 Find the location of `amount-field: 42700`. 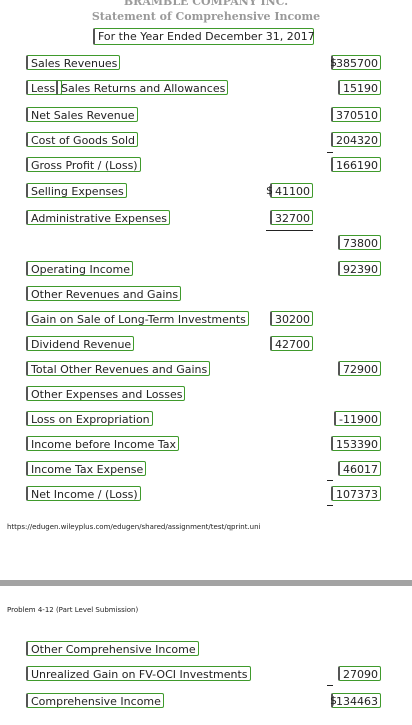

amount-field: 42700 is located at coordinates (291, 343).